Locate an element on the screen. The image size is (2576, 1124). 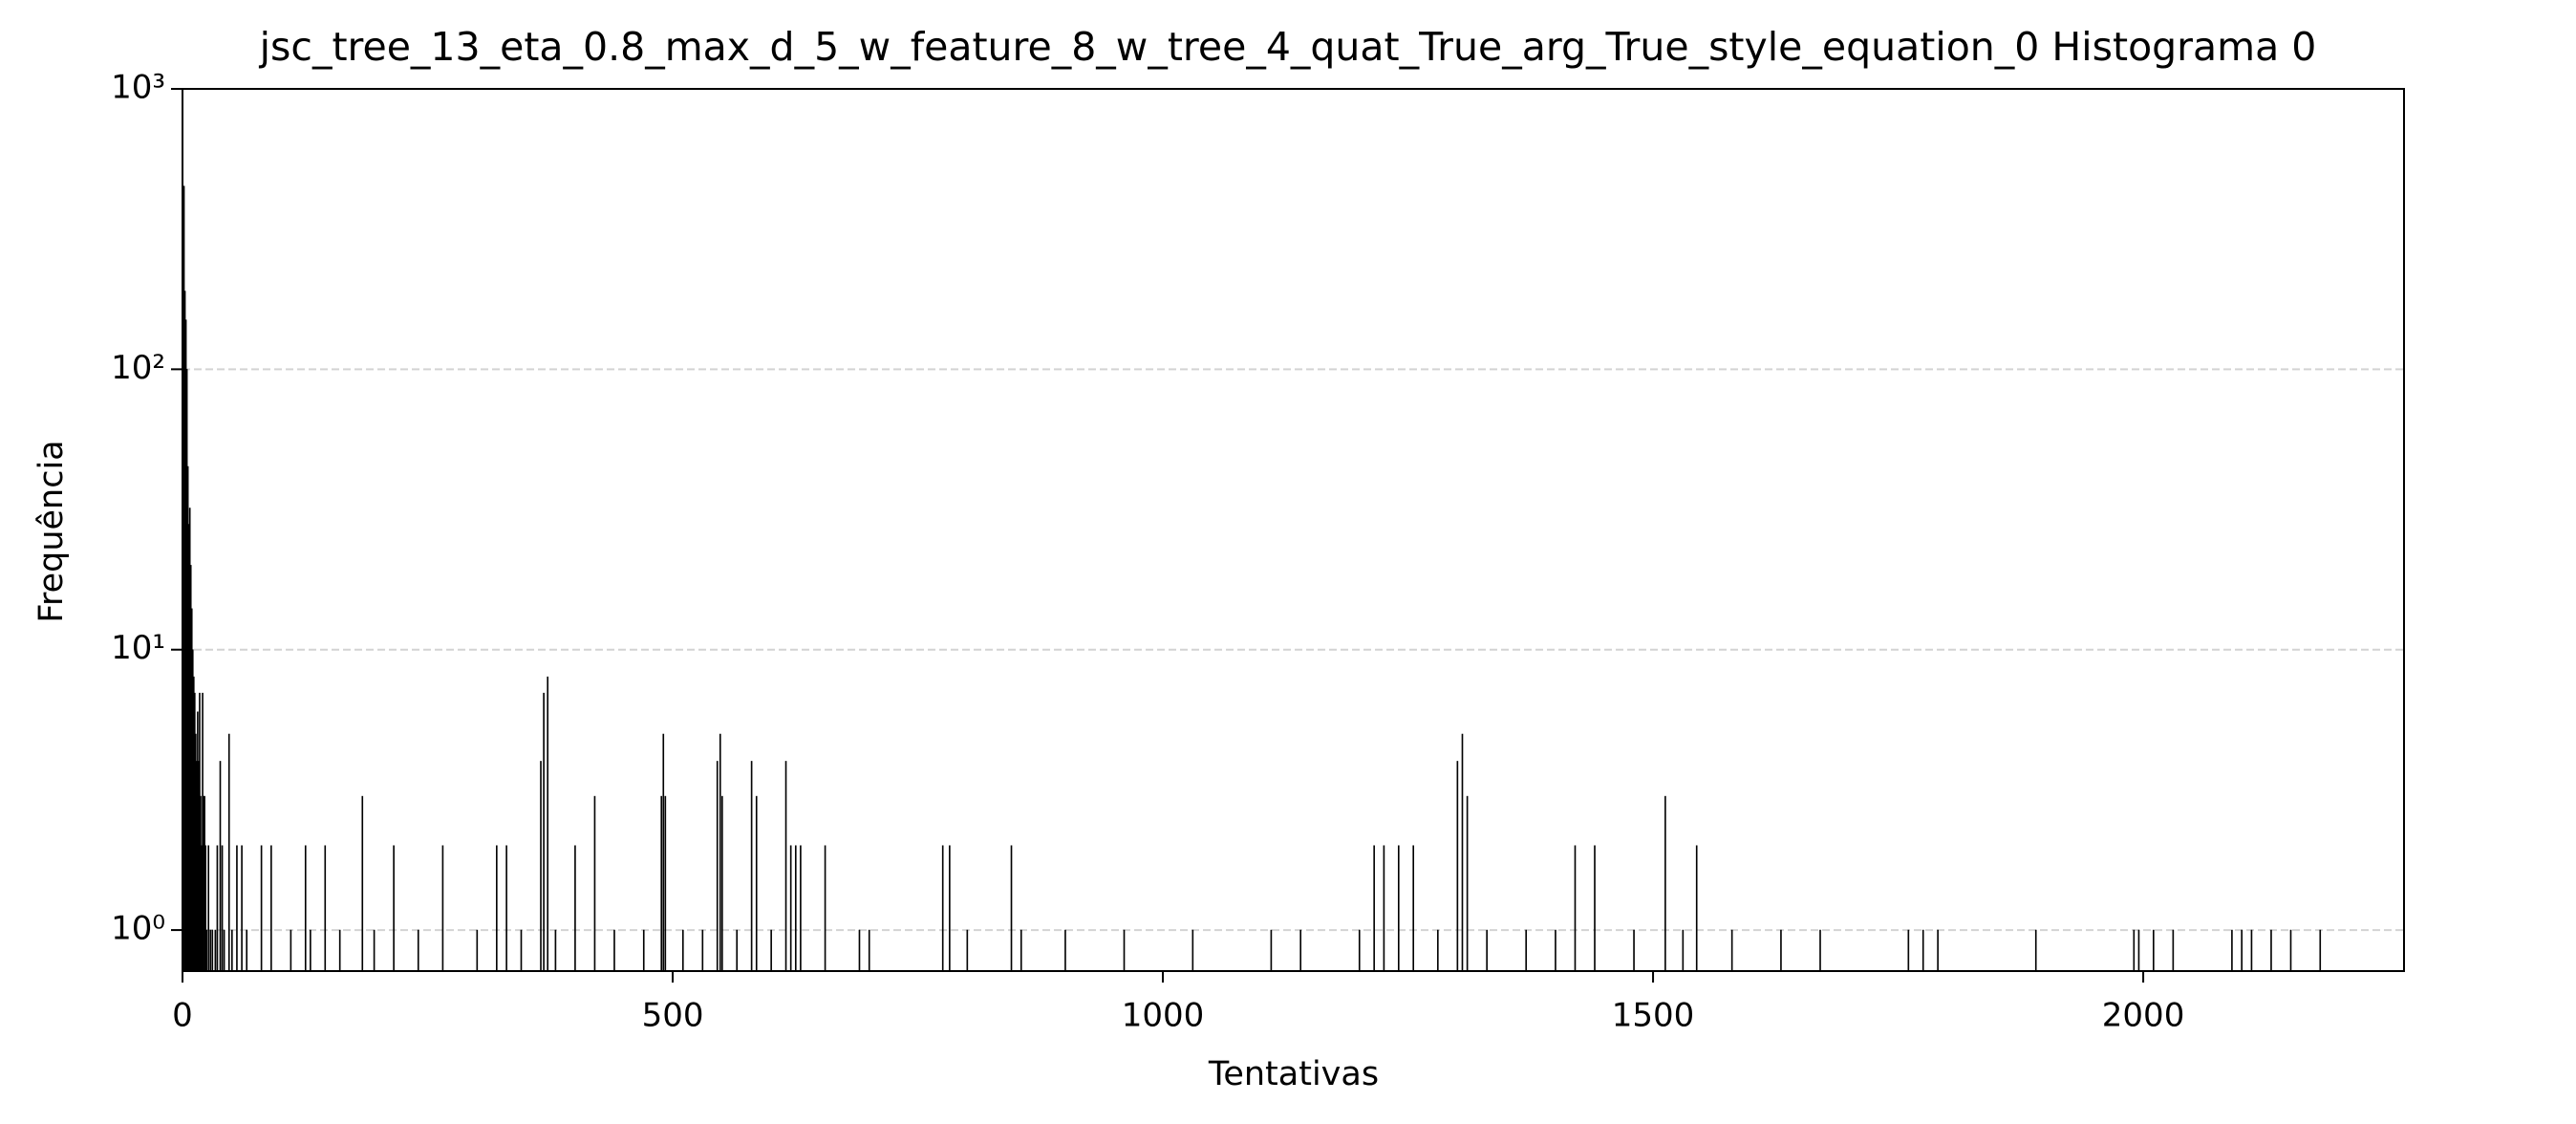
x-tick-label: 2000 is located at coordinates (2143, 1016).